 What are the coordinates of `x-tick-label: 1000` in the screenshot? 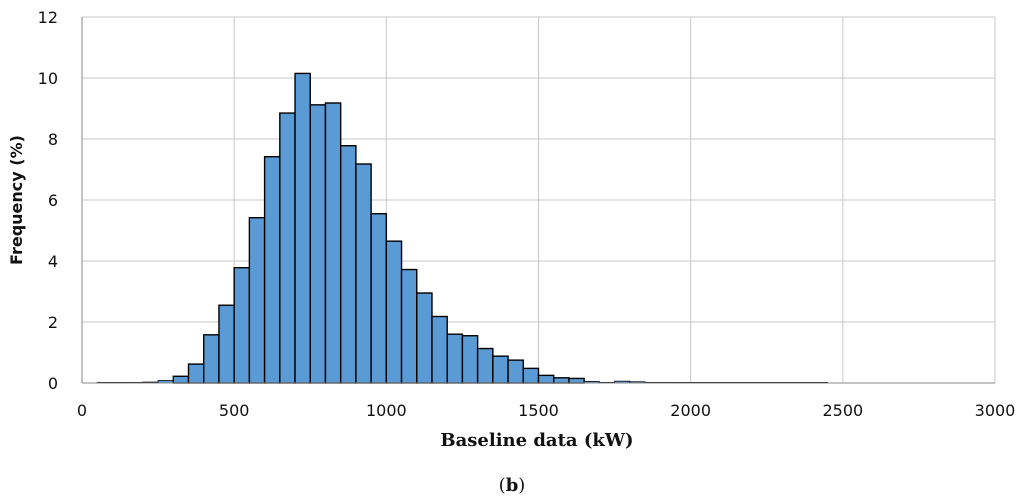 It's located at (386, 410).